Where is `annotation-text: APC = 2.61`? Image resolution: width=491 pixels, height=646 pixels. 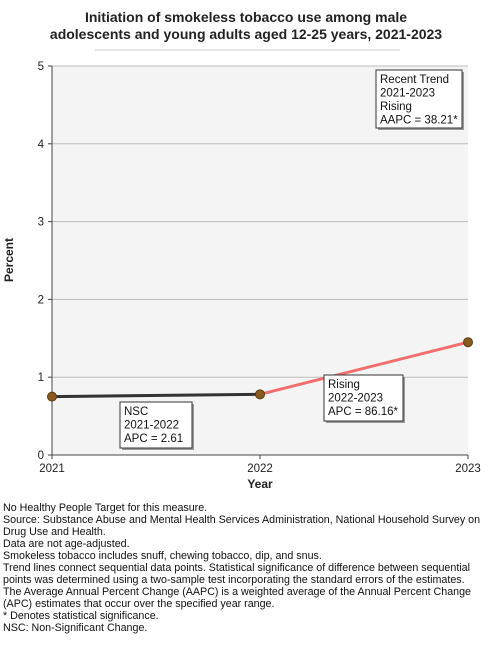 annotation-text: APC = 2.61 is located at coordinates (153, 439).